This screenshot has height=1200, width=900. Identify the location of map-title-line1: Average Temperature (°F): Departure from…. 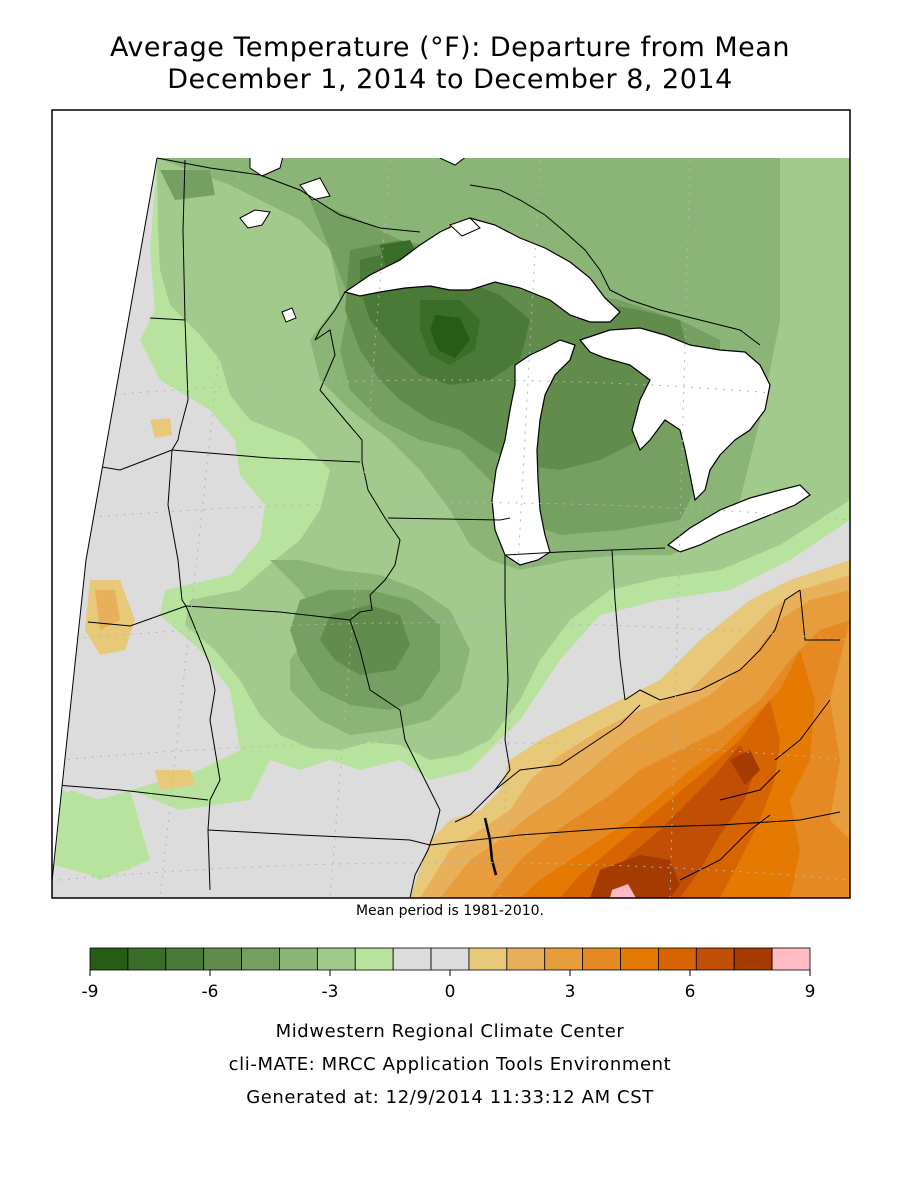
(450, 47).